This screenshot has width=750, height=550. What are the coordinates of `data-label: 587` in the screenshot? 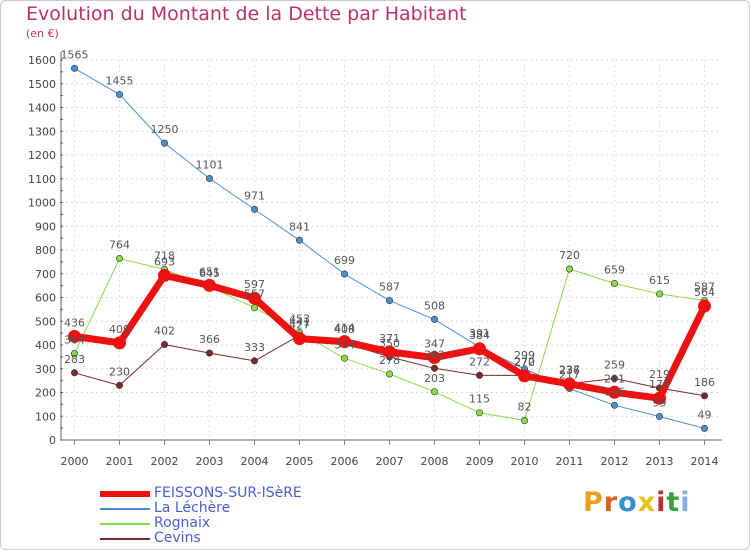 It's located at (389, 287).